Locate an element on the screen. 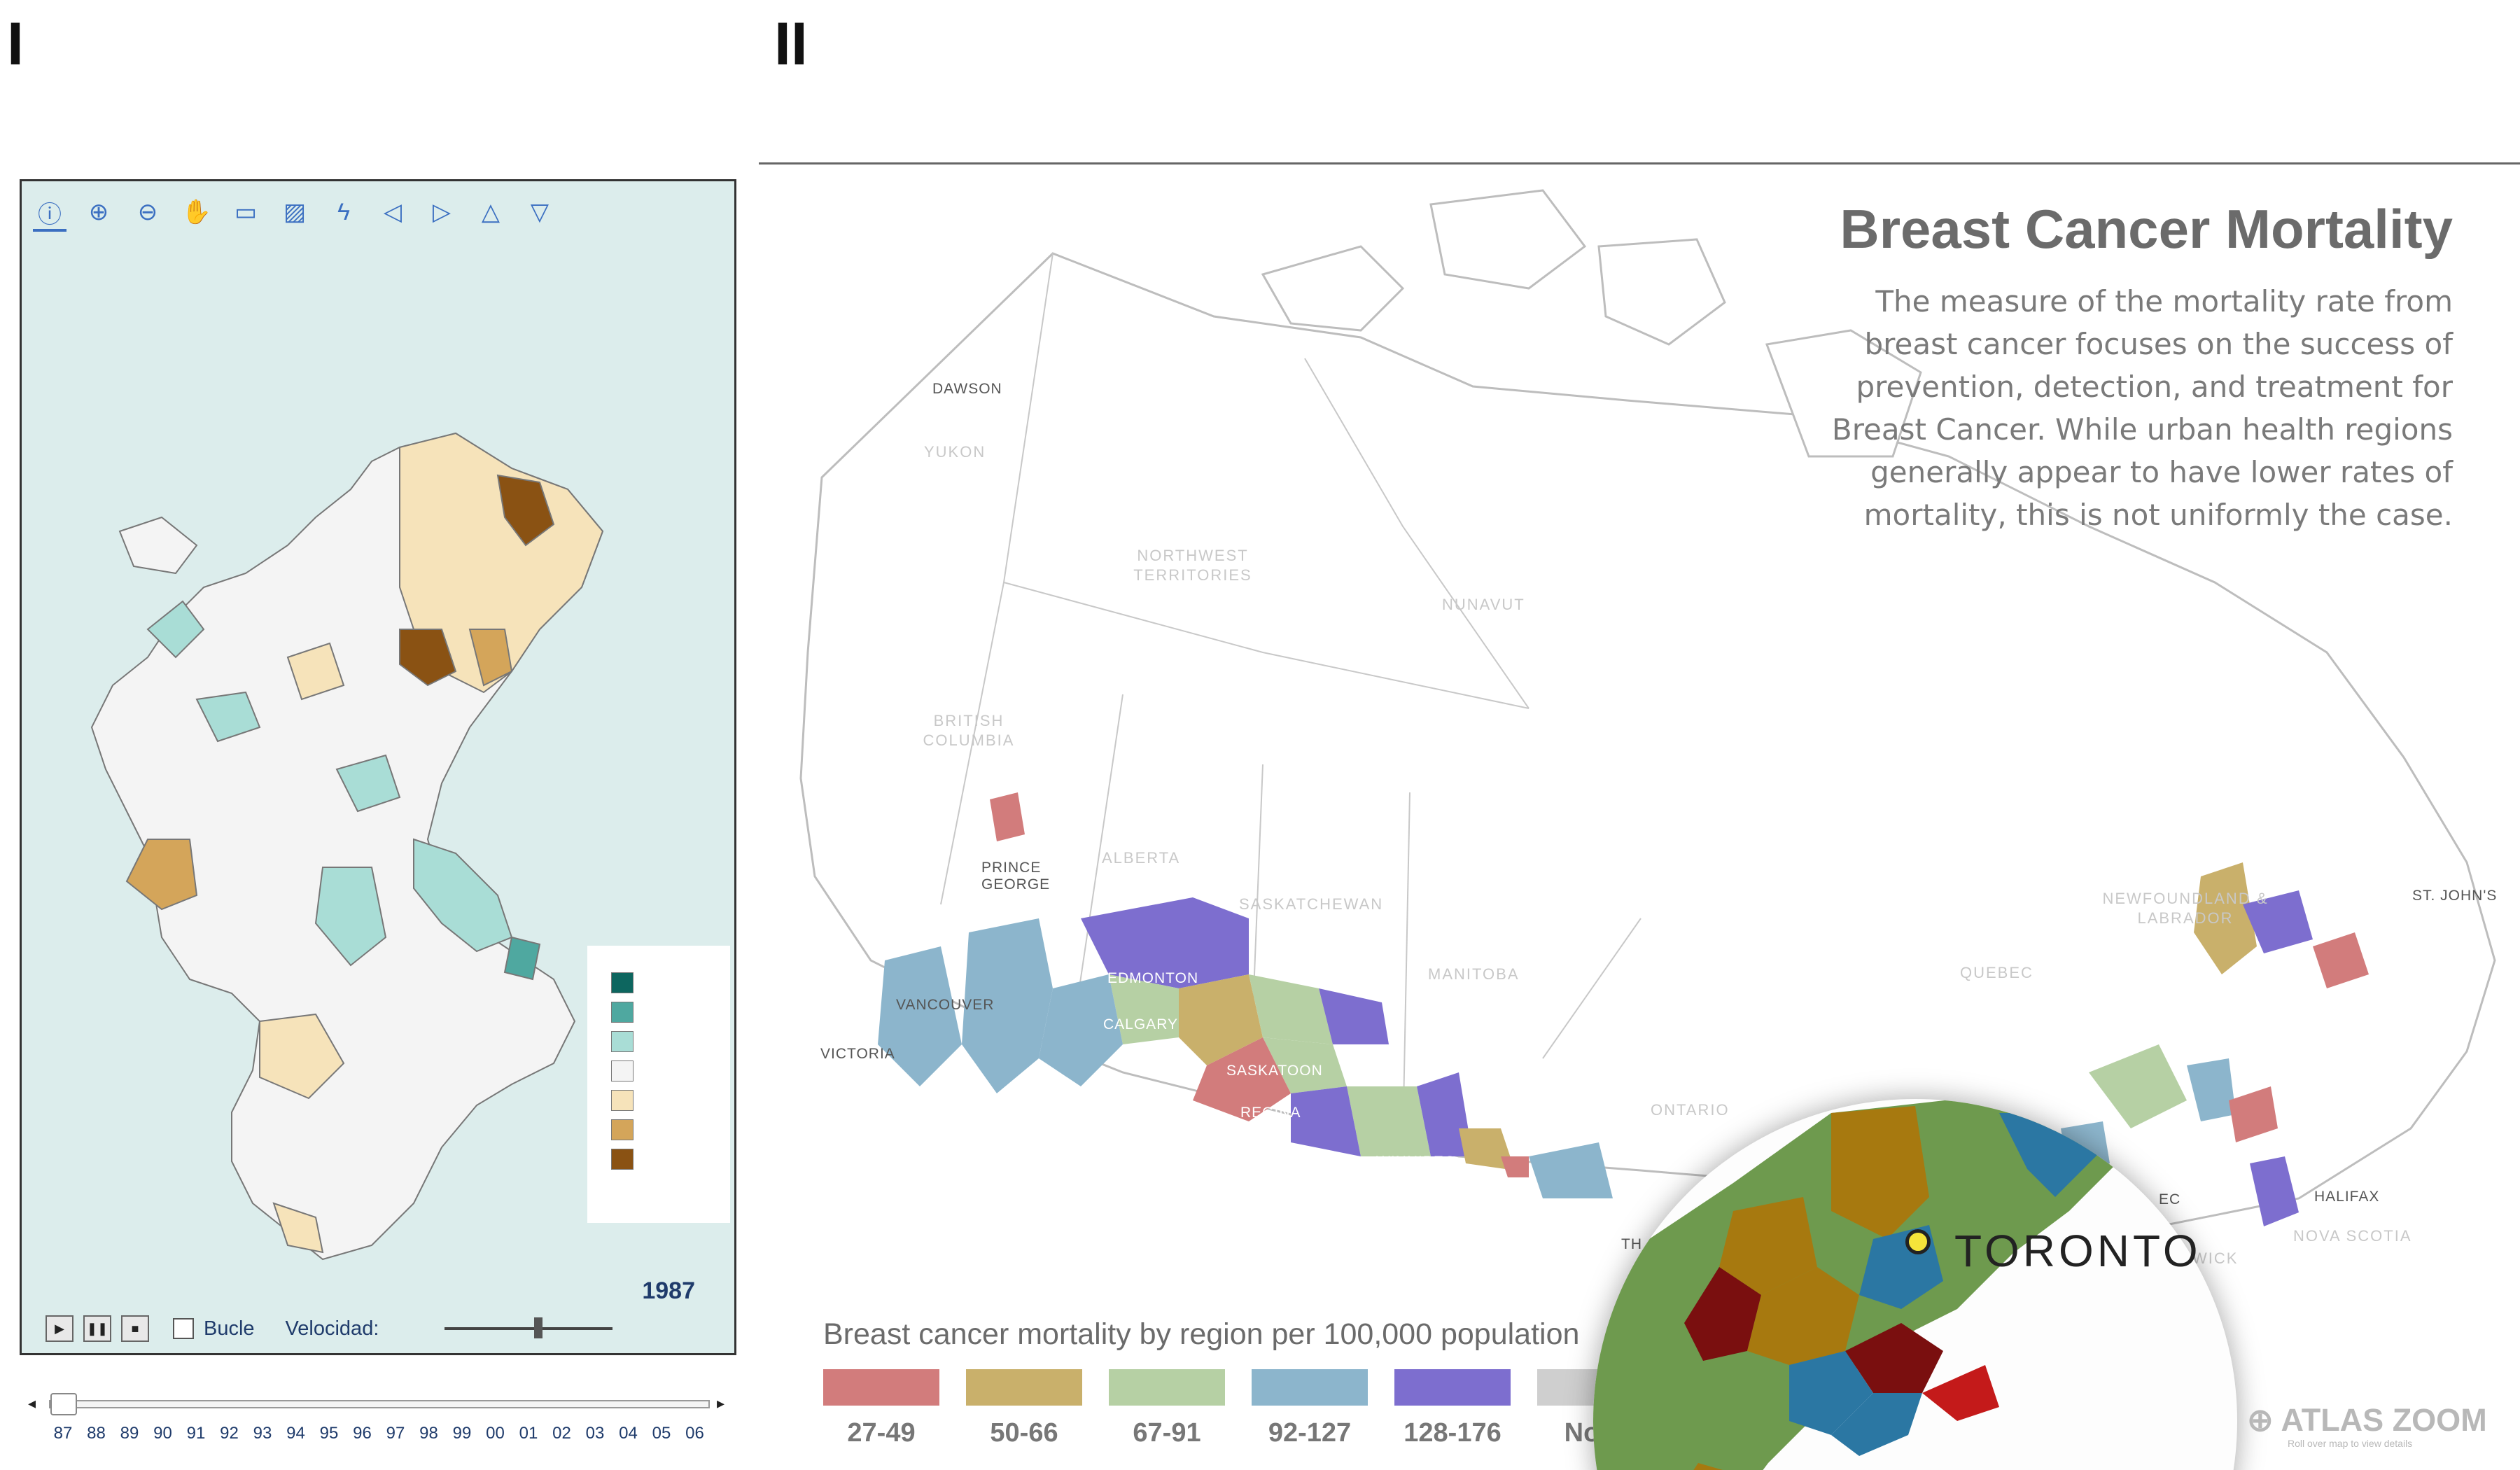 The width and height of the screenshot is (2520, 1470). legend-item: 128-176 is located at coordinates (1452, 1408).